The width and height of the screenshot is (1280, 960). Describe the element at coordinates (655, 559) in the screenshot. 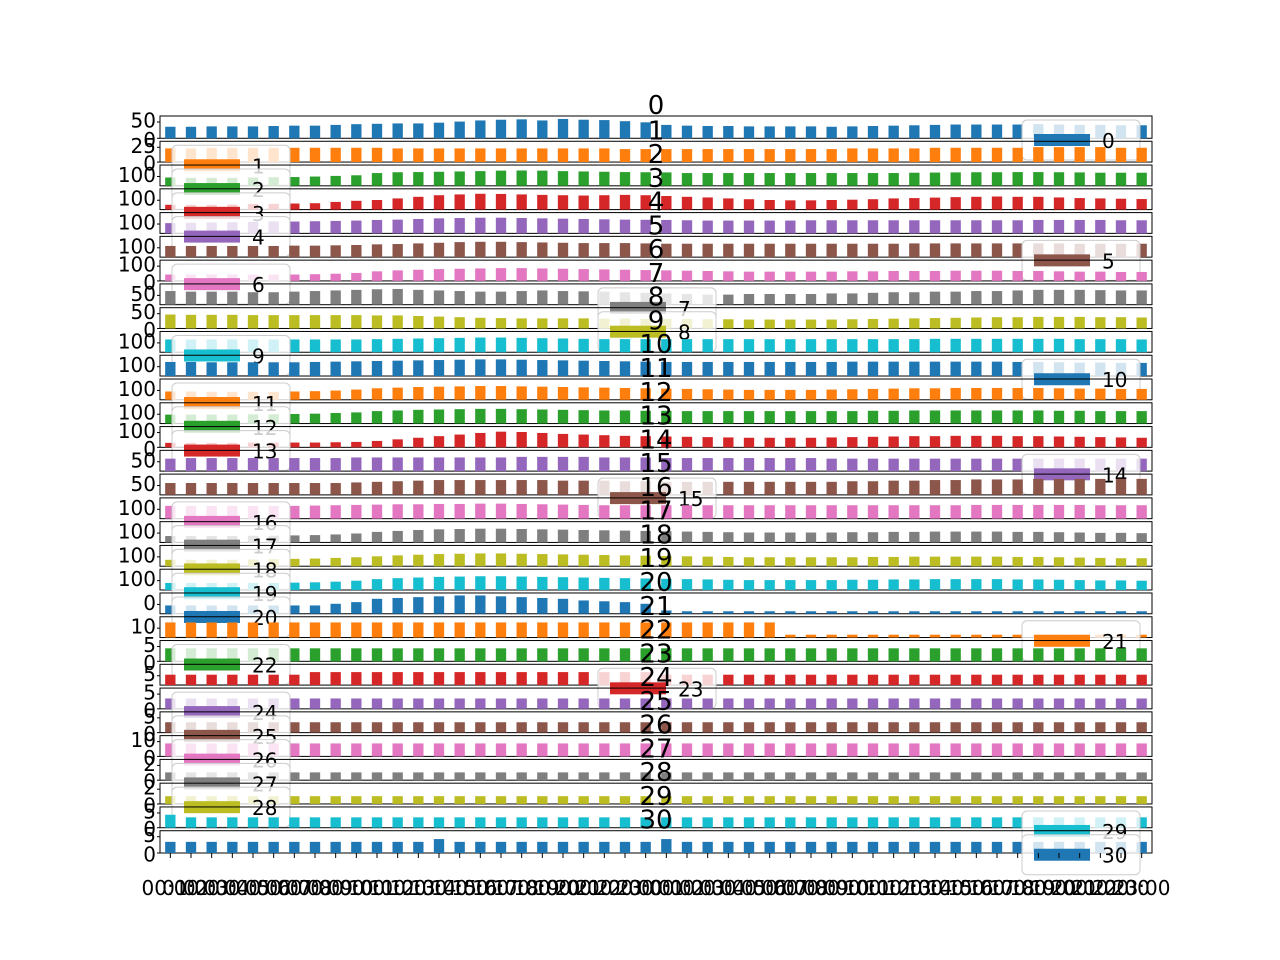

I see `subplot-title: 19` at that location.